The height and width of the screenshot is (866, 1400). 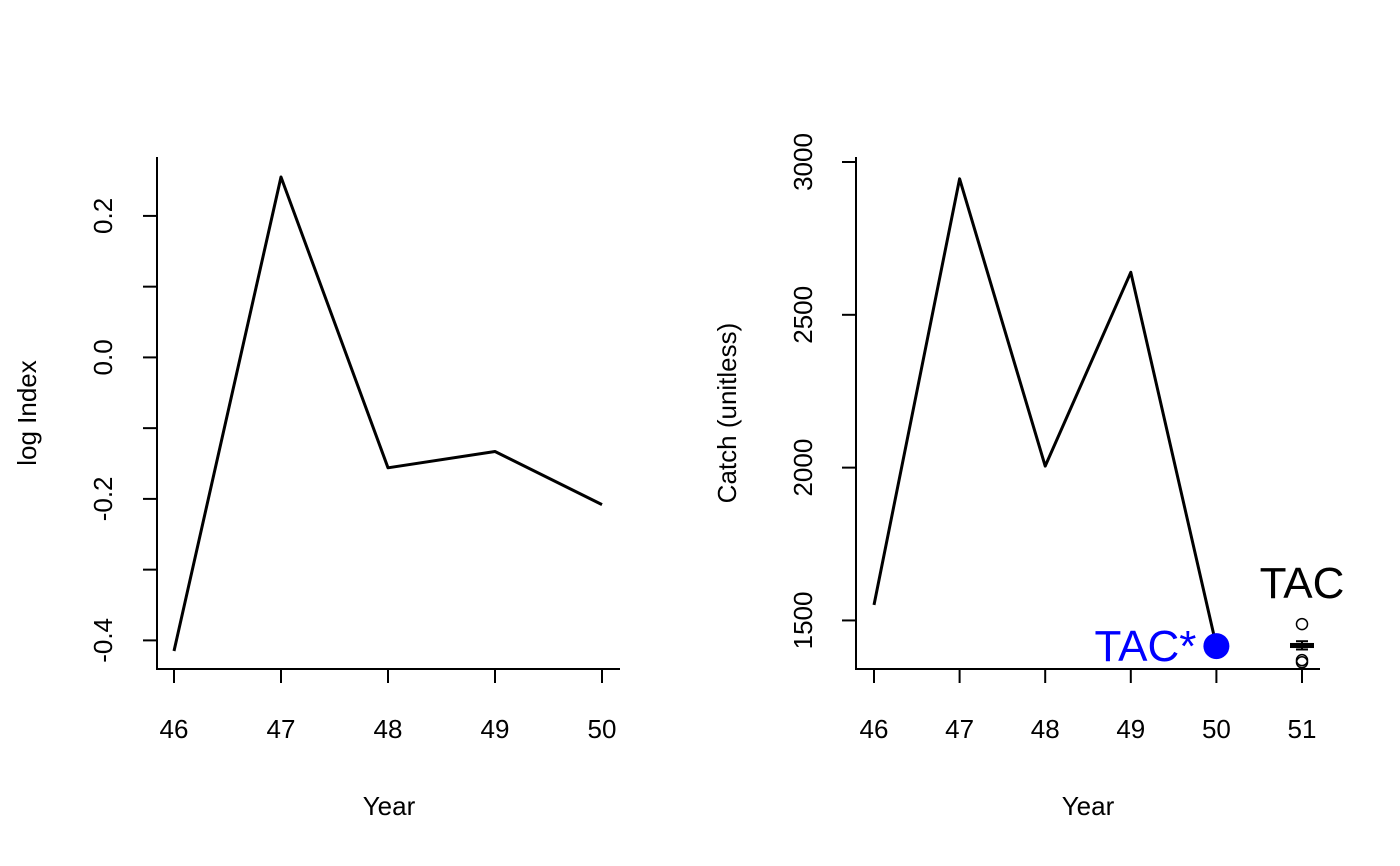 I want to click on y-tick-label: 3000, so click(x=803, y=162).